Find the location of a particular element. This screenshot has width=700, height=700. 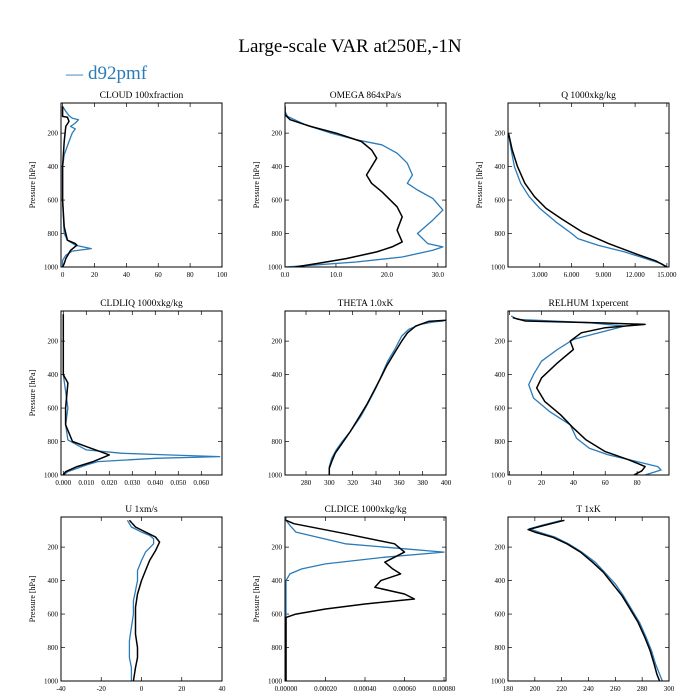

legend-marker: — is located at coordinates (74, 73).